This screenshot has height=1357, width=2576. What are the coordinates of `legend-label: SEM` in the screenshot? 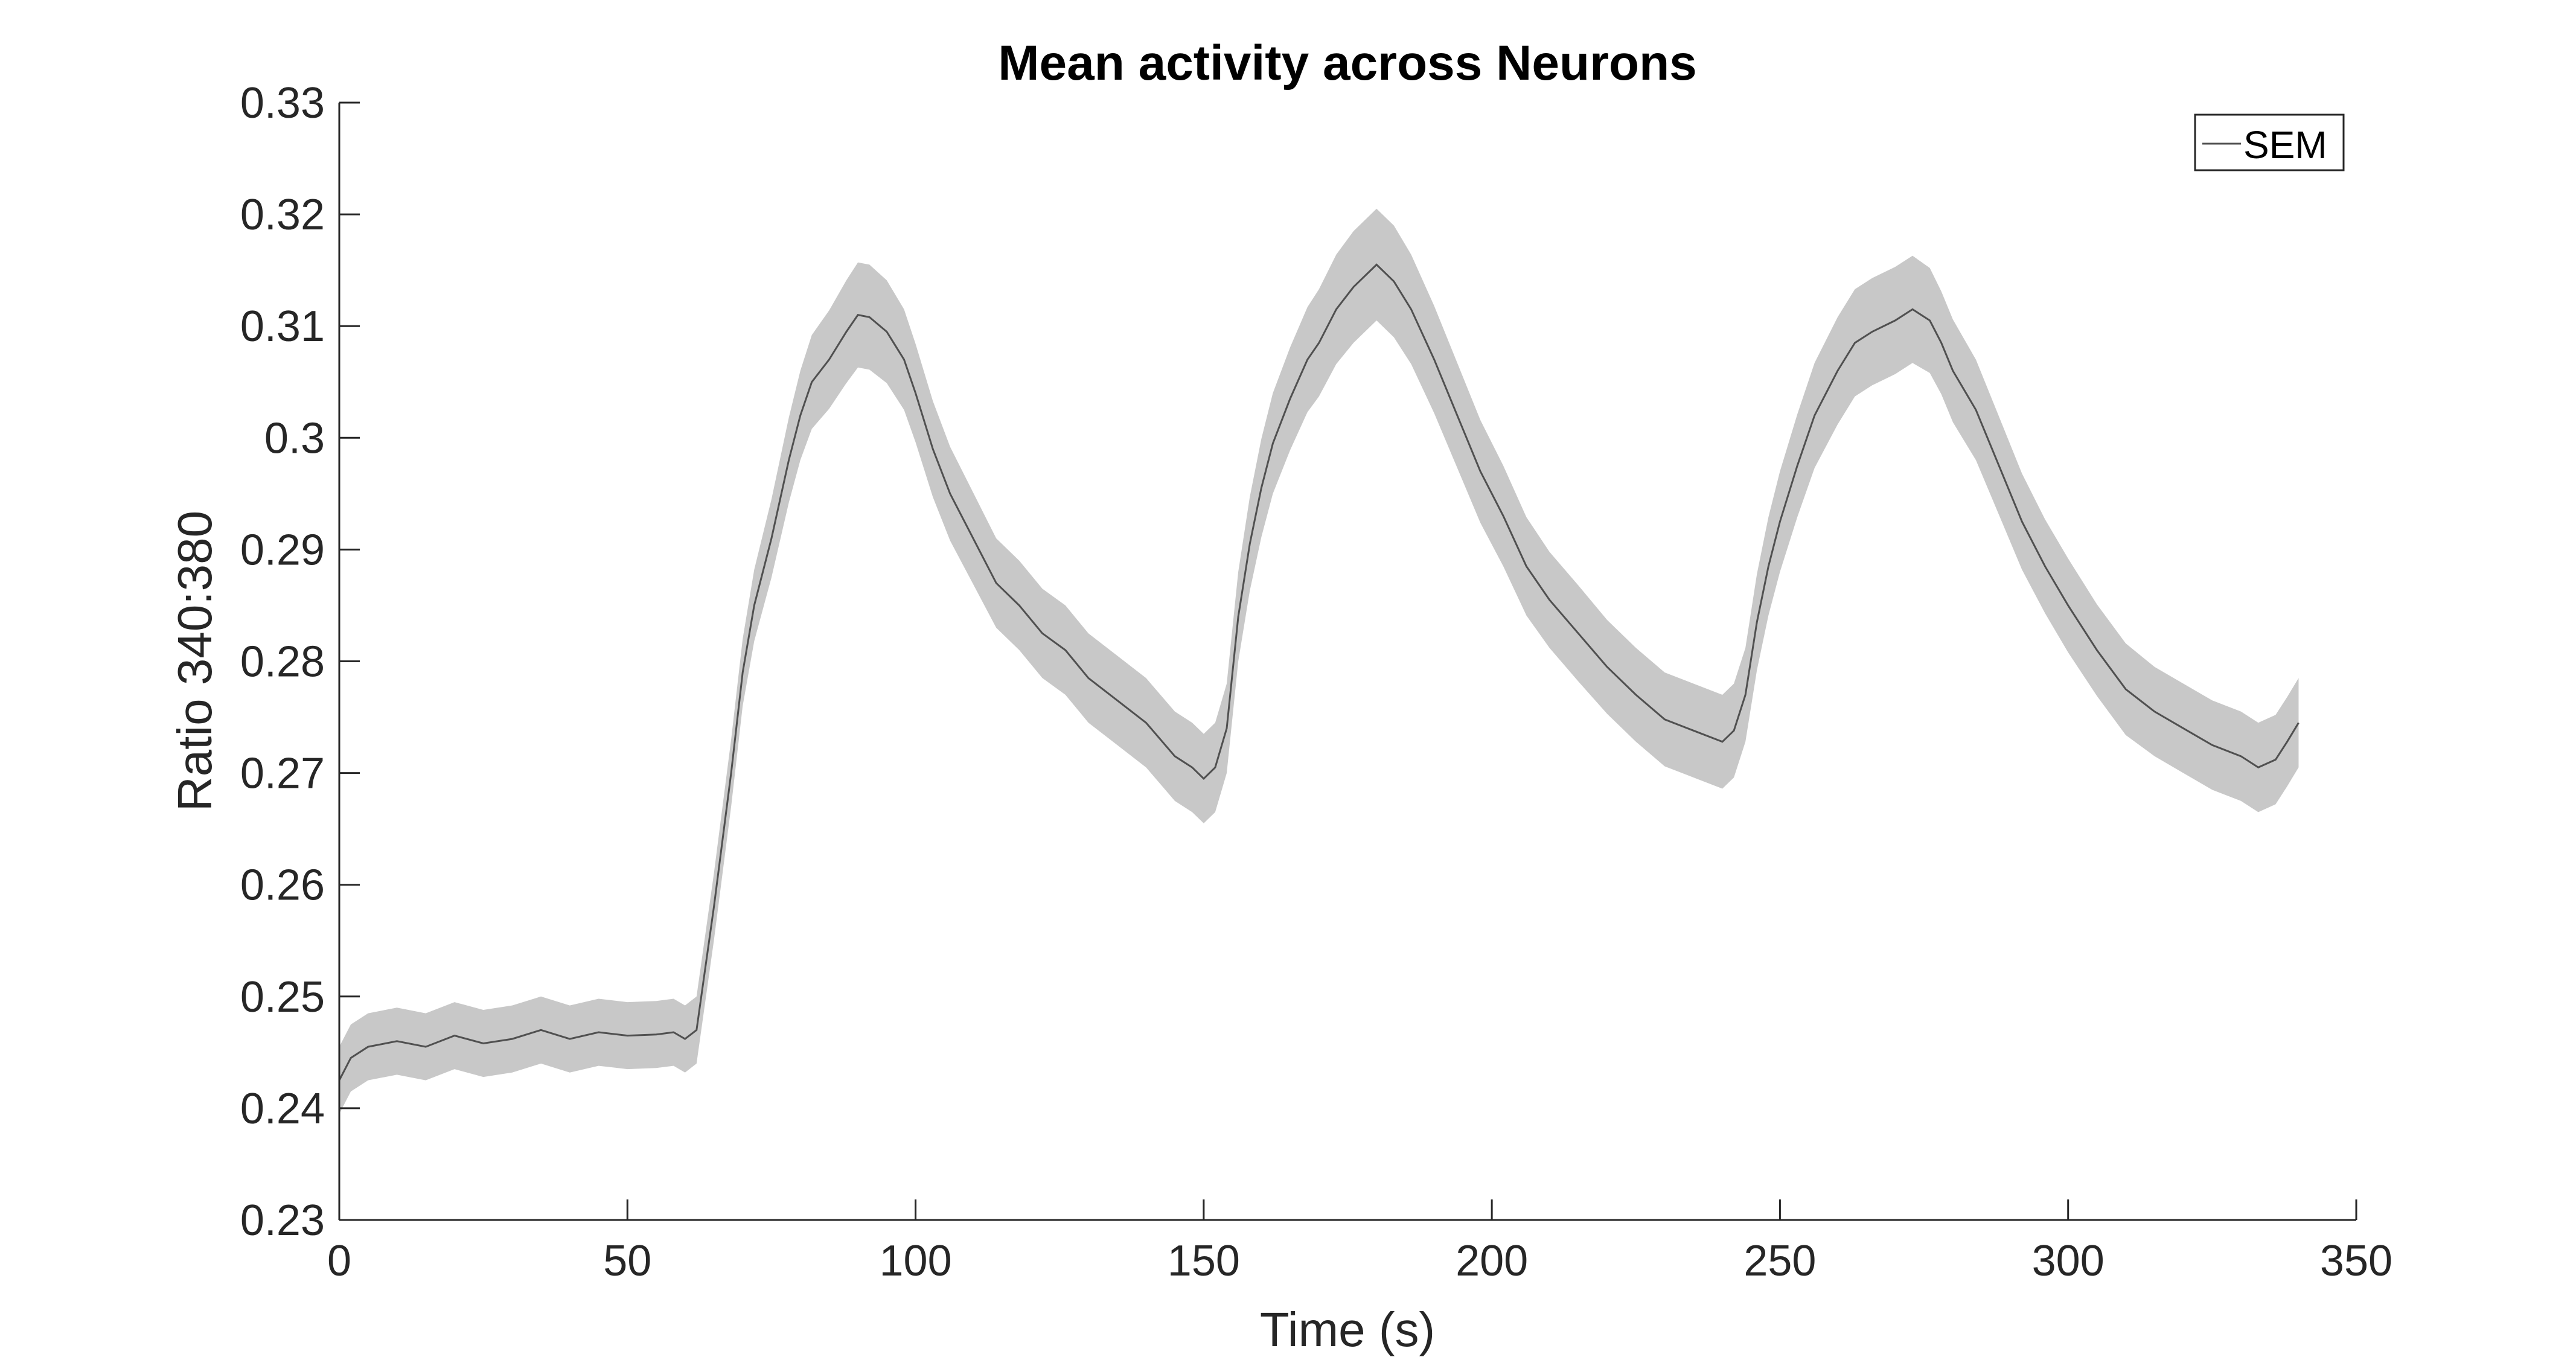 It's located at (2285, 145).